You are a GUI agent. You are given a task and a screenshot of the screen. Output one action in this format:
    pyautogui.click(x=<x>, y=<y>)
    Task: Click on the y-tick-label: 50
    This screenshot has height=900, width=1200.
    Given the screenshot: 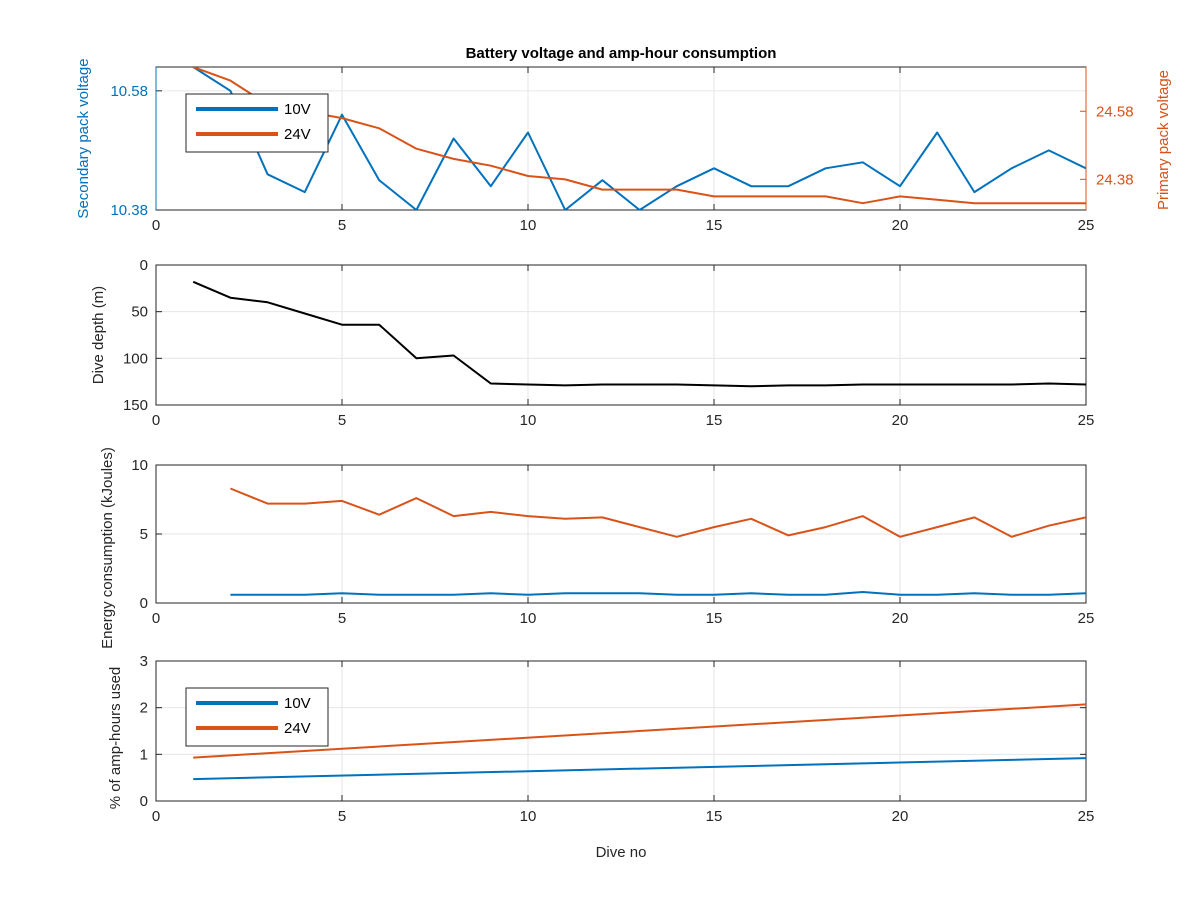 What is the action you would take?
    pyautogui.click(x=139, y=312)
    